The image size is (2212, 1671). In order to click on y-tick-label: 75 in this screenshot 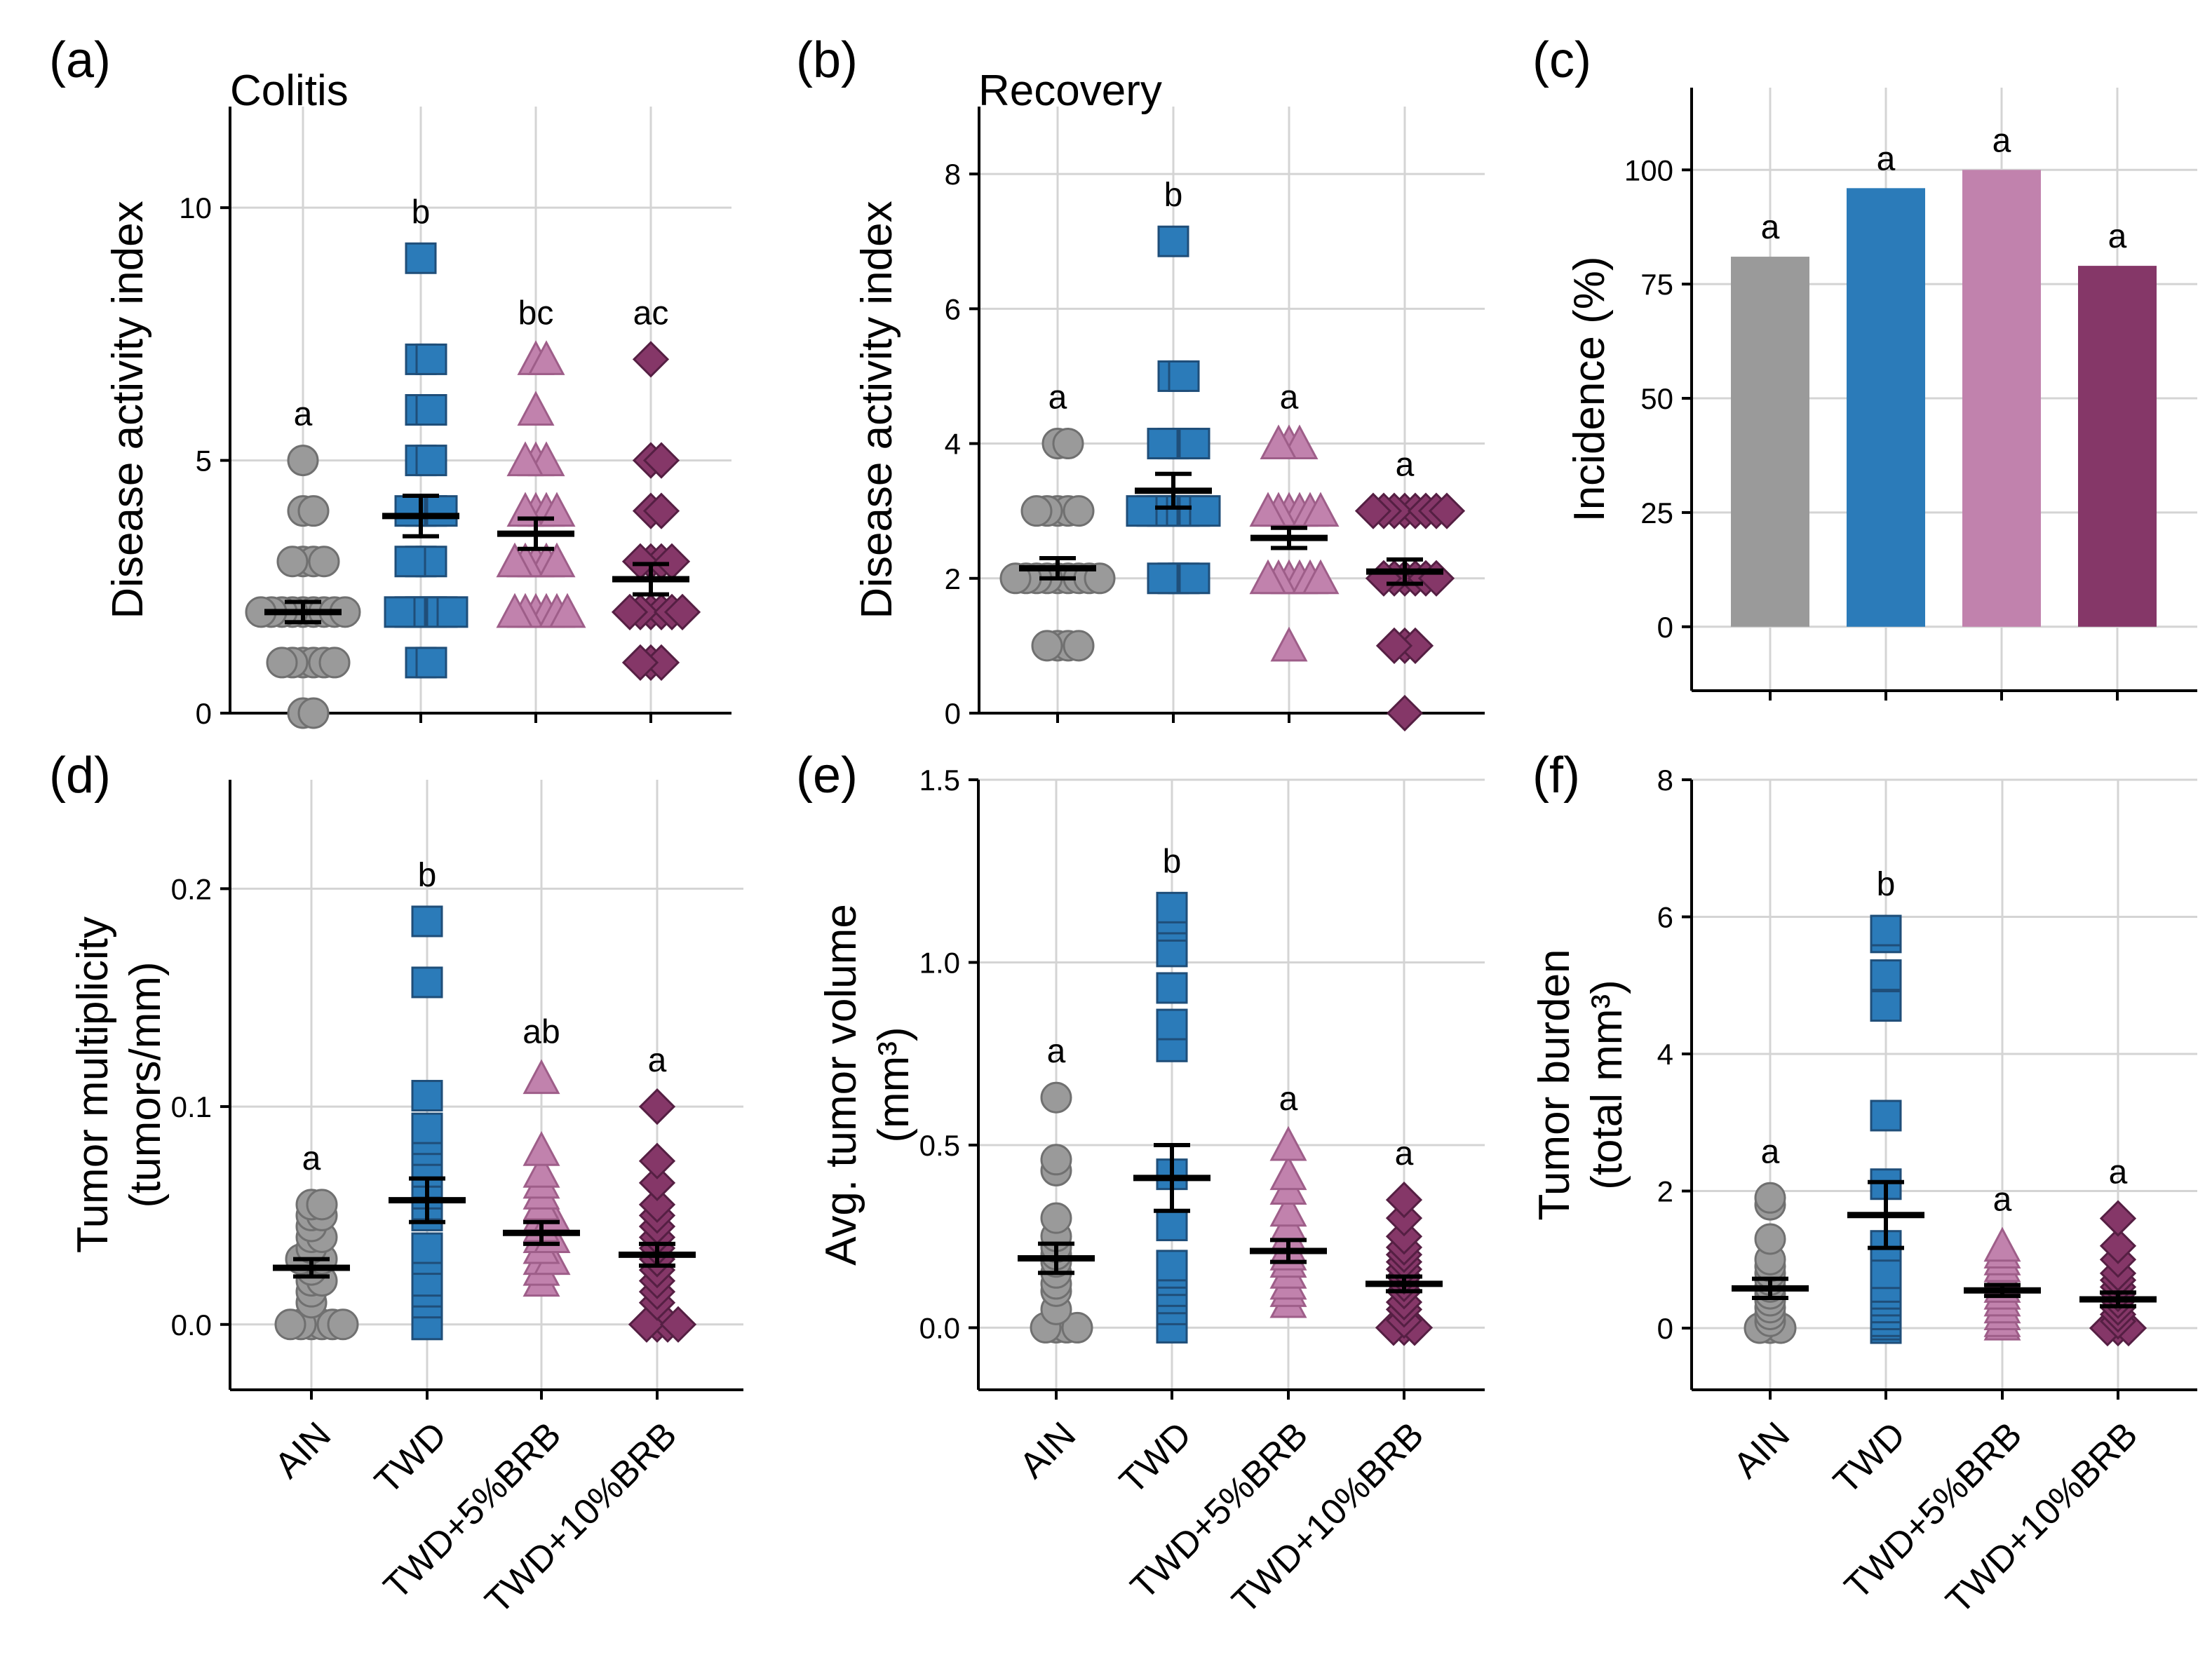, I will do `click(1656, 284)`.